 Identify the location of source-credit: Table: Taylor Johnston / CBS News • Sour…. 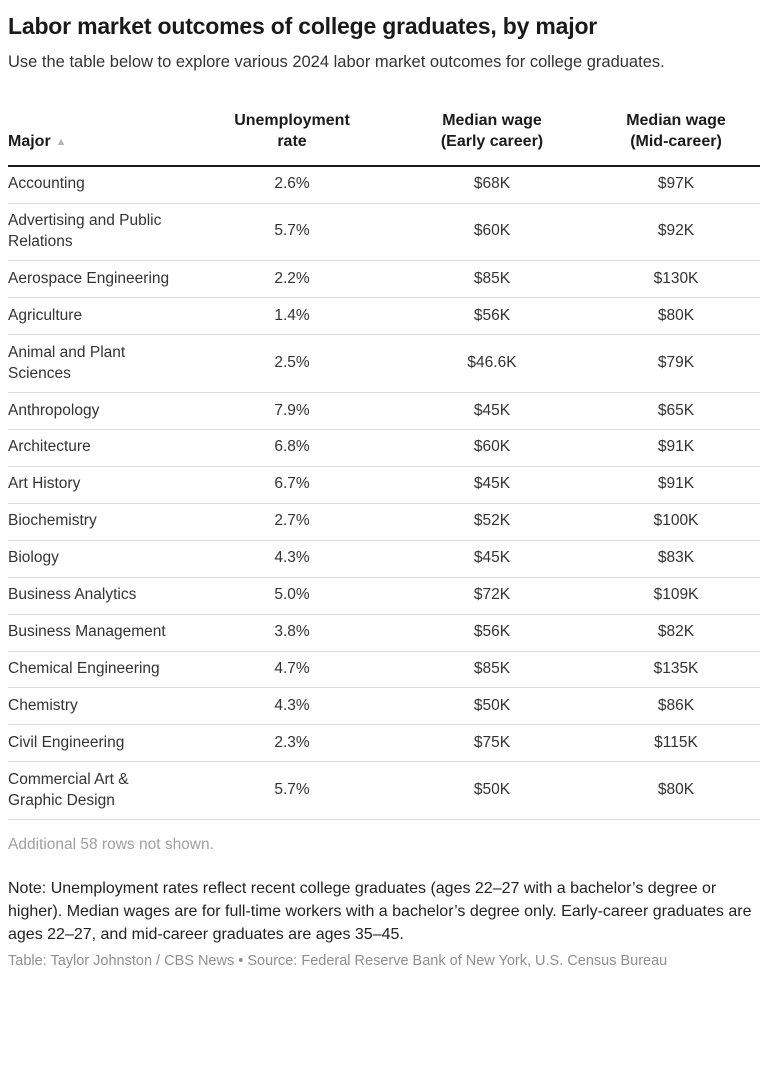
(338, 961).